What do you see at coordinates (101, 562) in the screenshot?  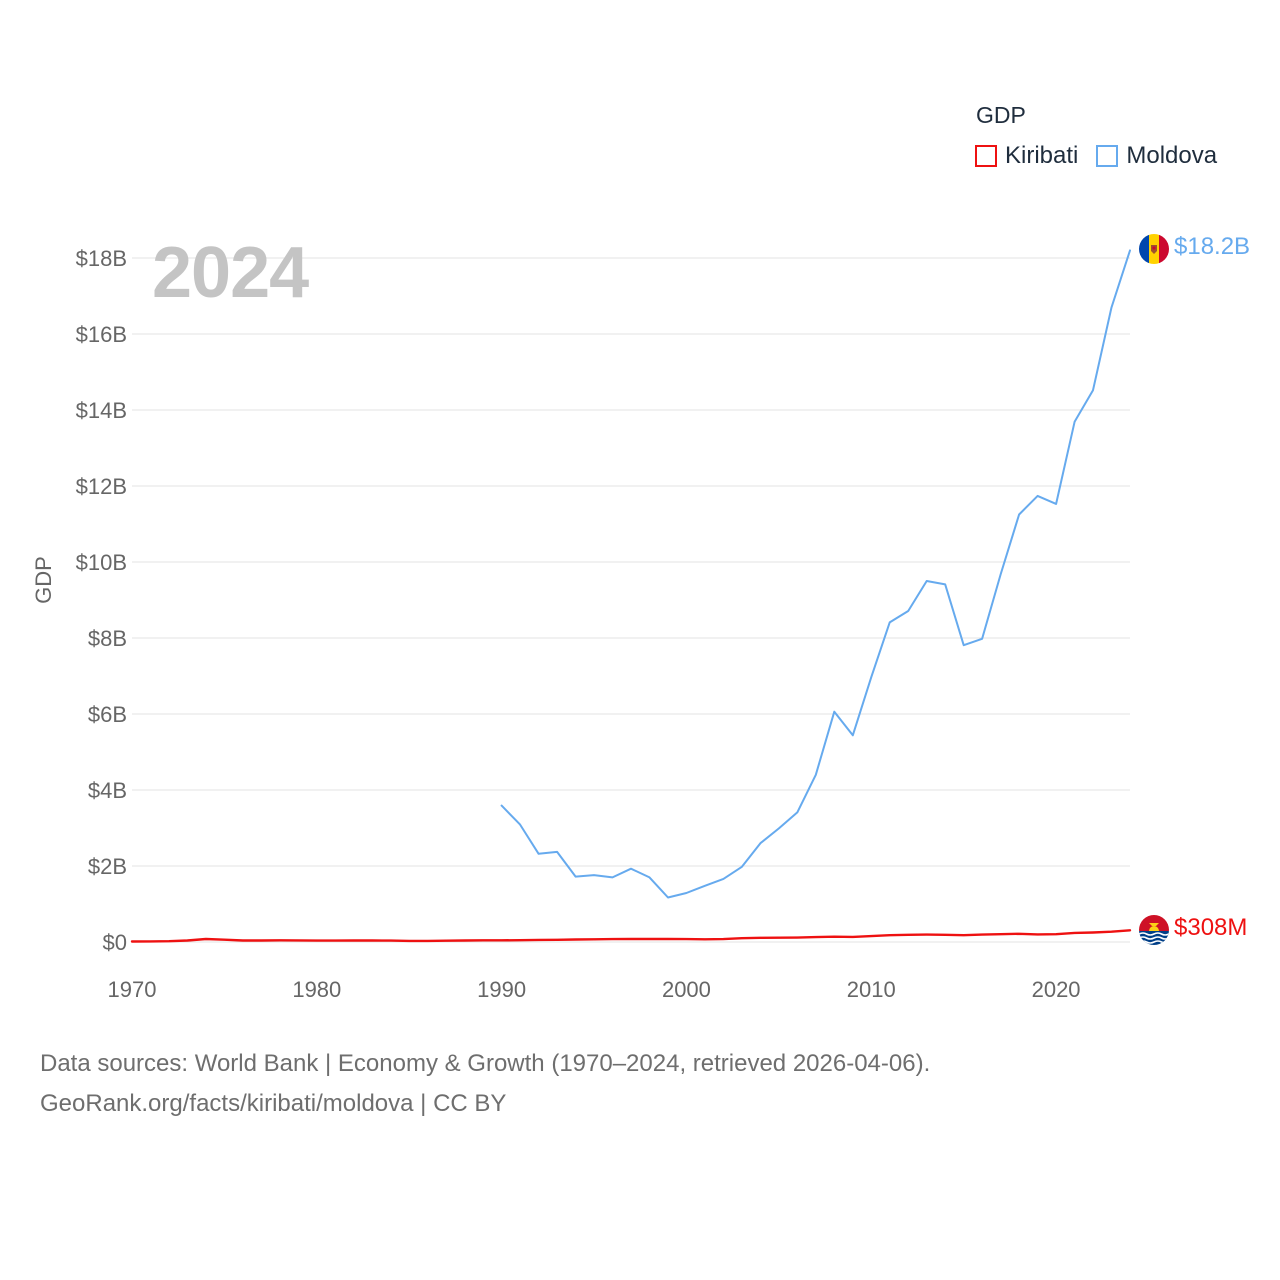 I see `y-tick-label: $10B` at bounding box center [101, 562].